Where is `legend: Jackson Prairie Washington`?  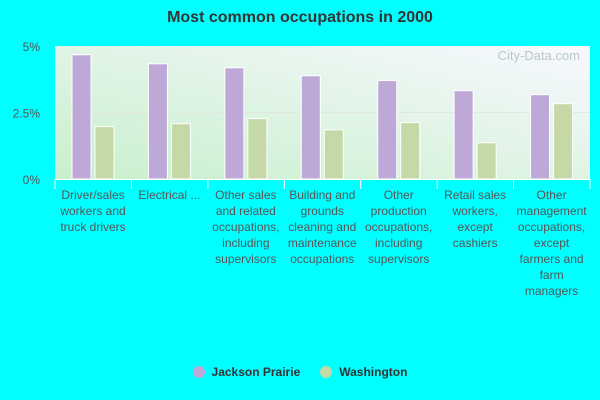
legend: Jackson Prairie Washington is located at coordinates (300, 373).